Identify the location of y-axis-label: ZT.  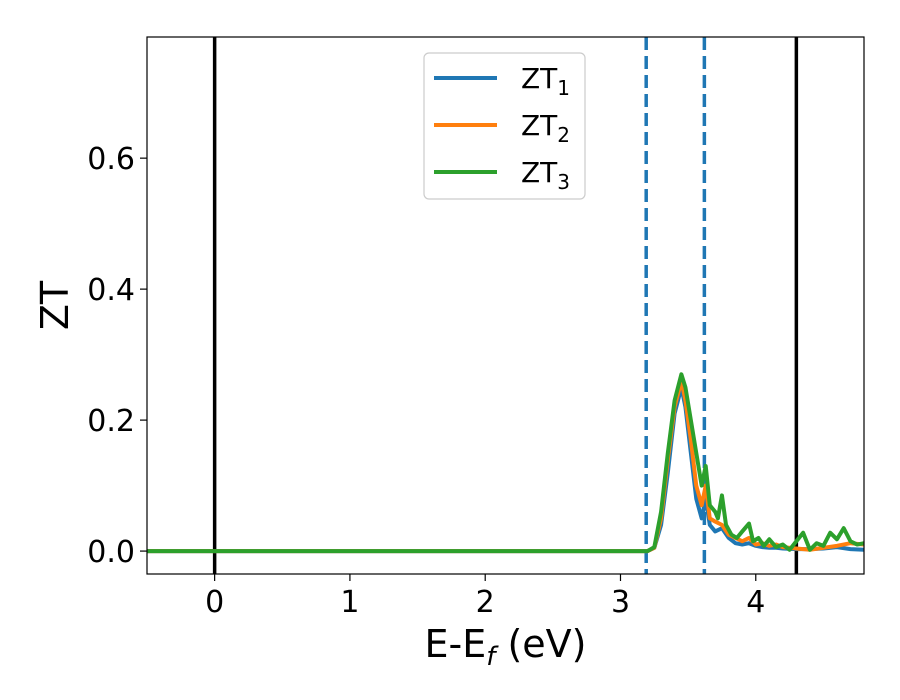
(55, 305).